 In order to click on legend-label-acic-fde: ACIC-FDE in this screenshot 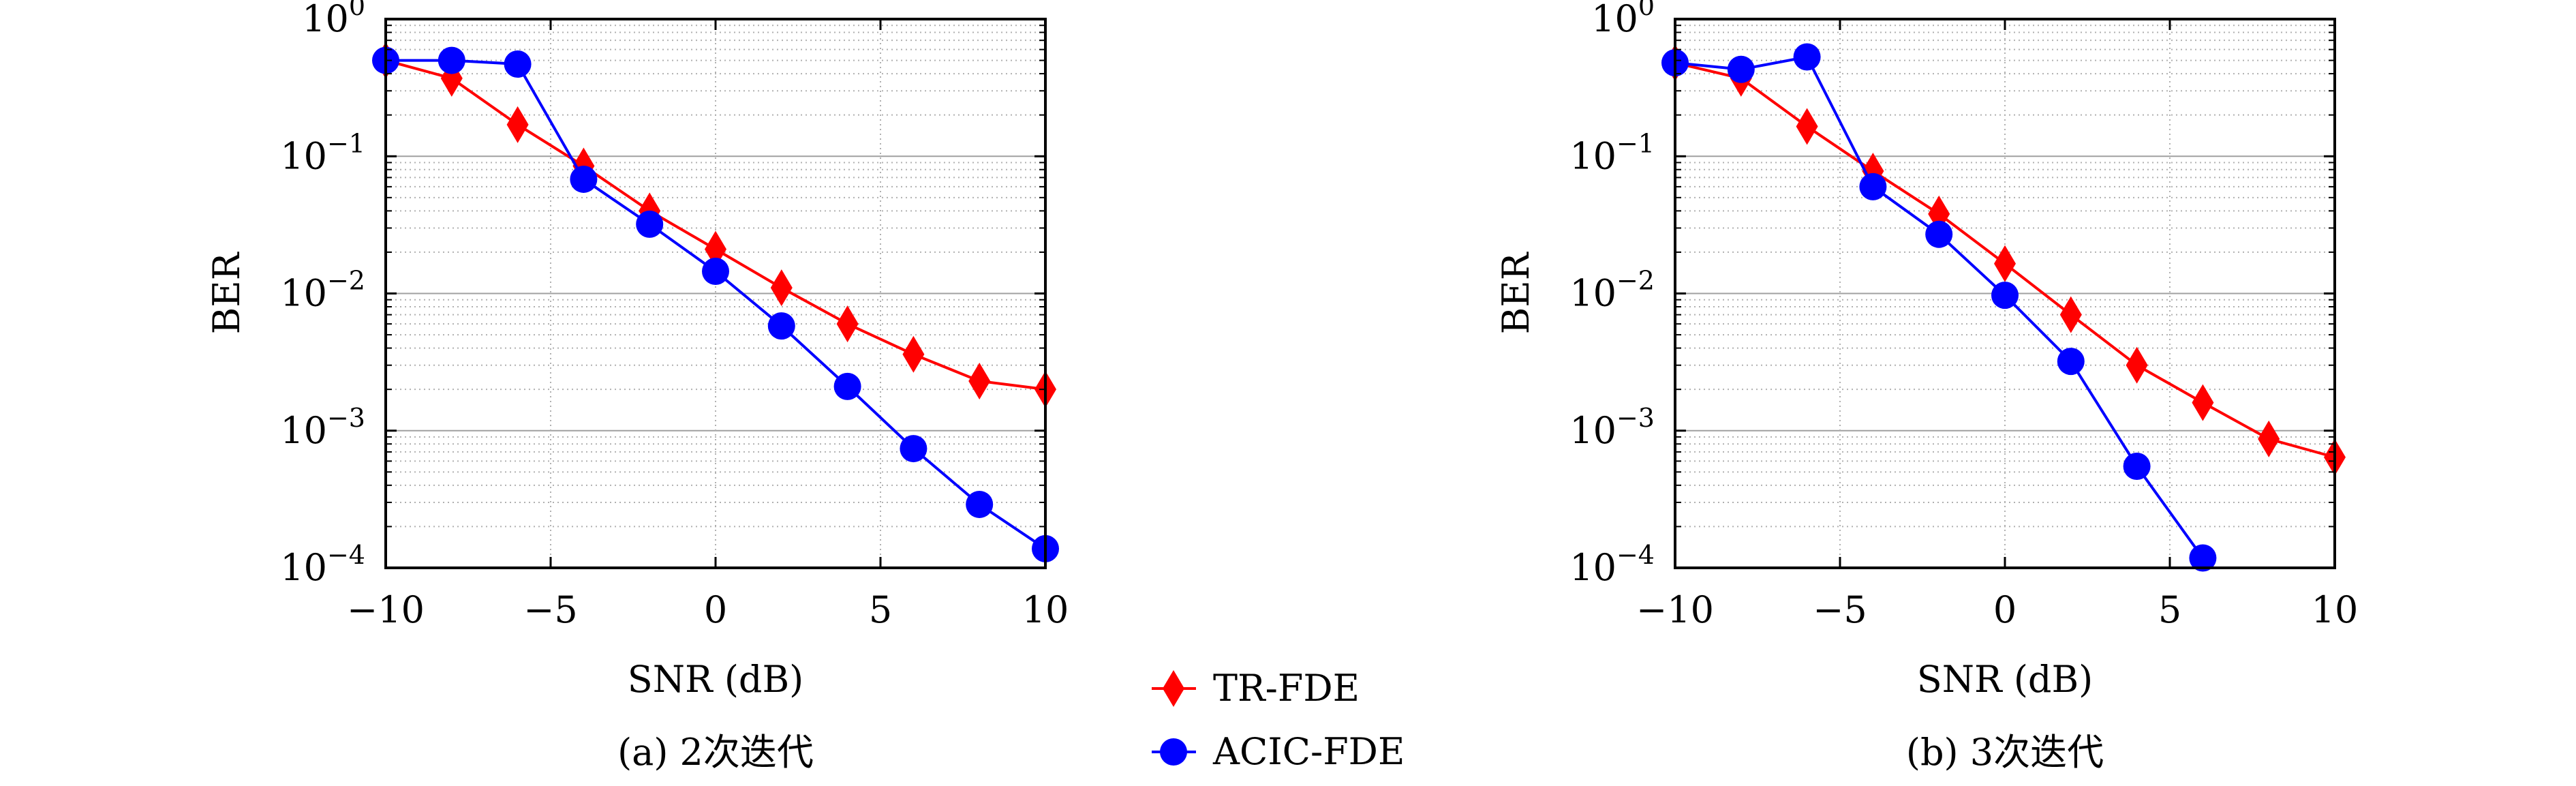, I will do `click(1308, 751)`.